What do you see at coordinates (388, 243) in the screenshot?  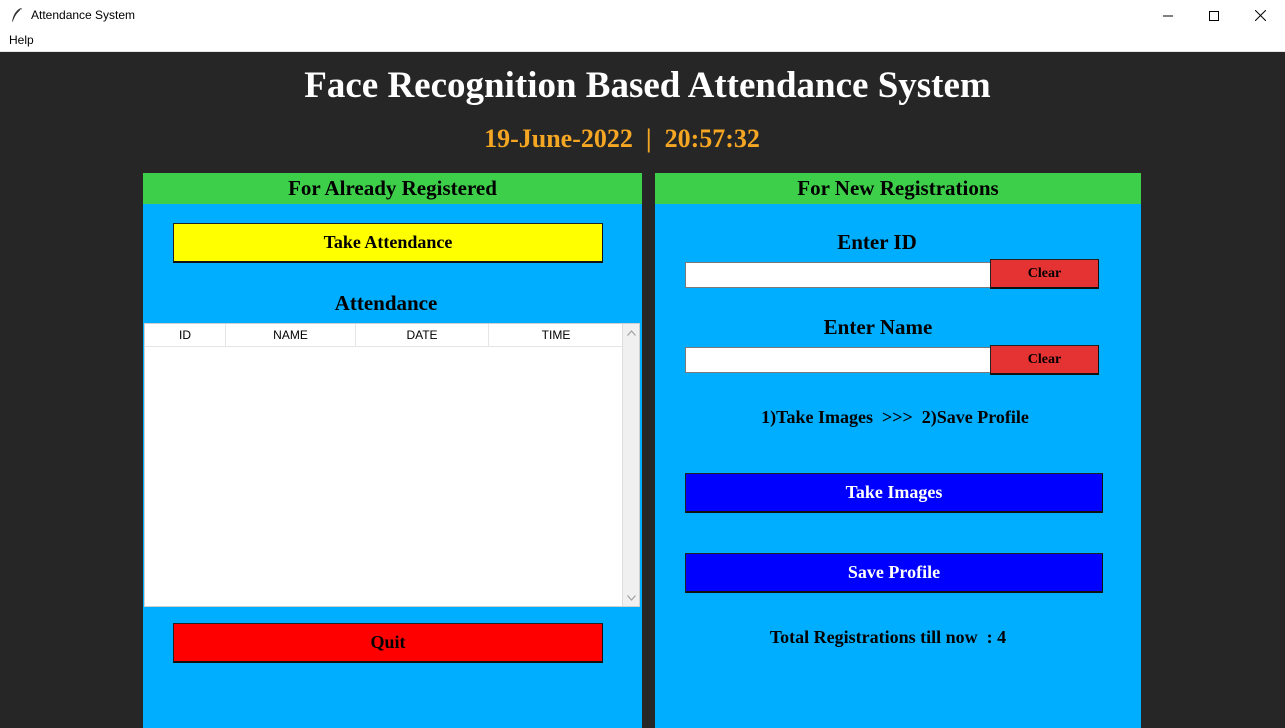 I see `take-attendance-button: Take Attendance` at bounding box center [388, 243].